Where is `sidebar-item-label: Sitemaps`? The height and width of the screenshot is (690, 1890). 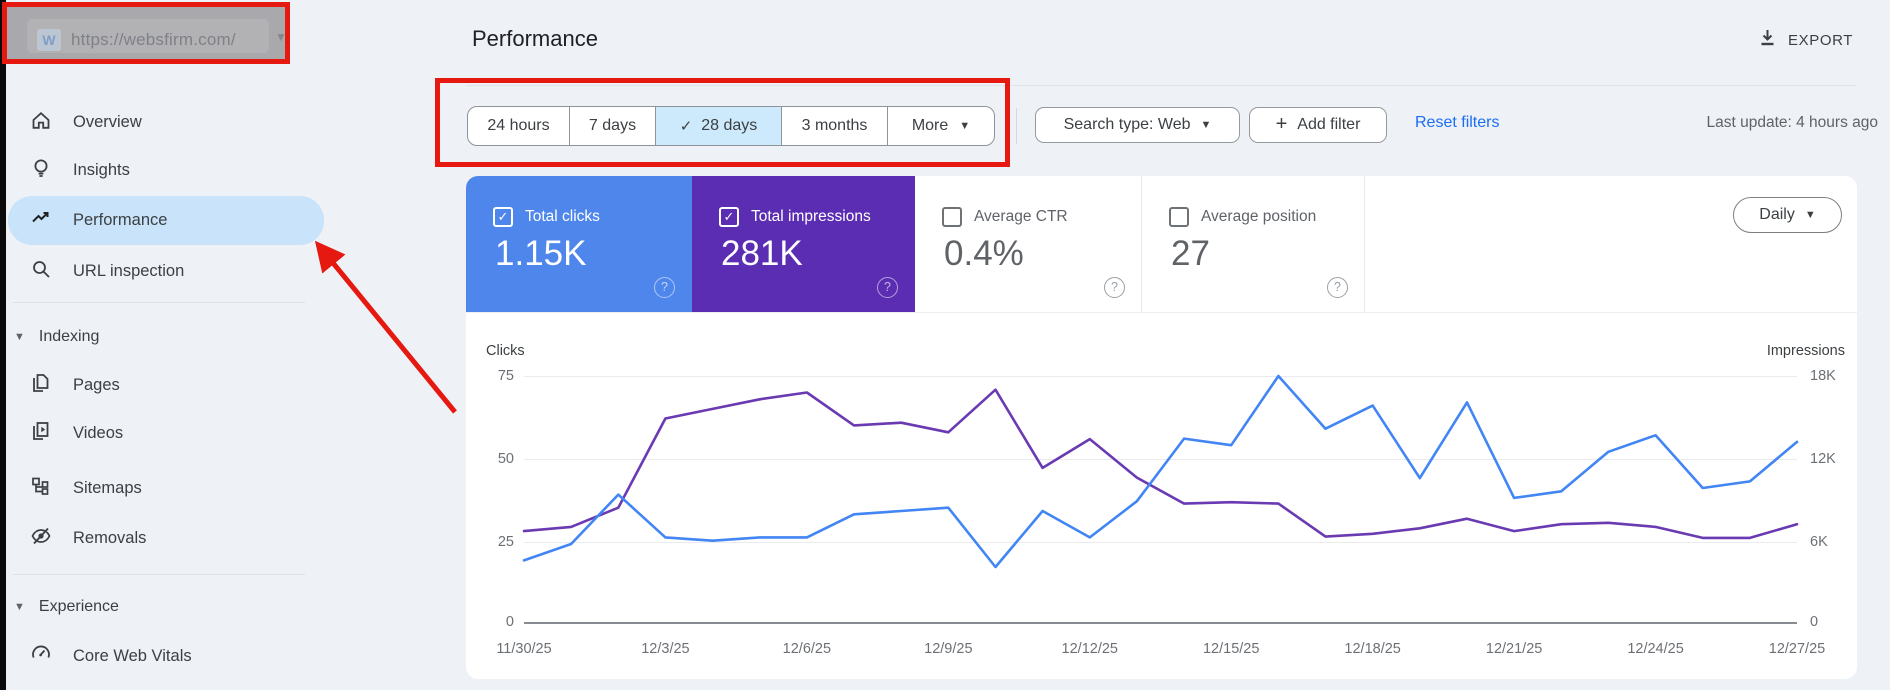 sidebar-item-label: Sitemaps is located at coordinates (107, 487).